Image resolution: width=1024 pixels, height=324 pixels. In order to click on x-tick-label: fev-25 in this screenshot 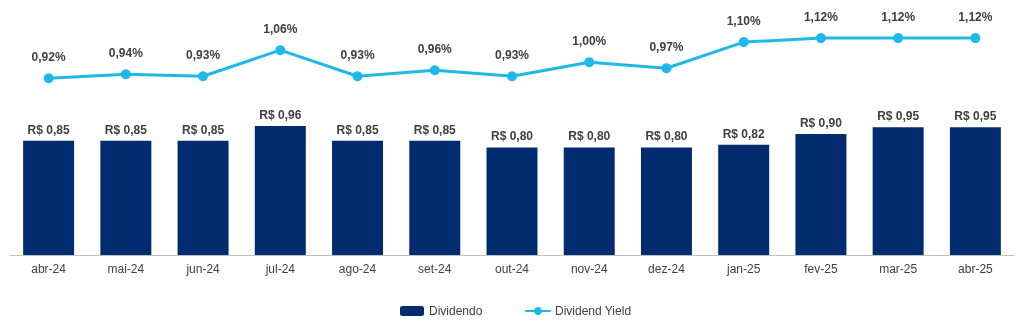, I will do `click(821, 269)`.